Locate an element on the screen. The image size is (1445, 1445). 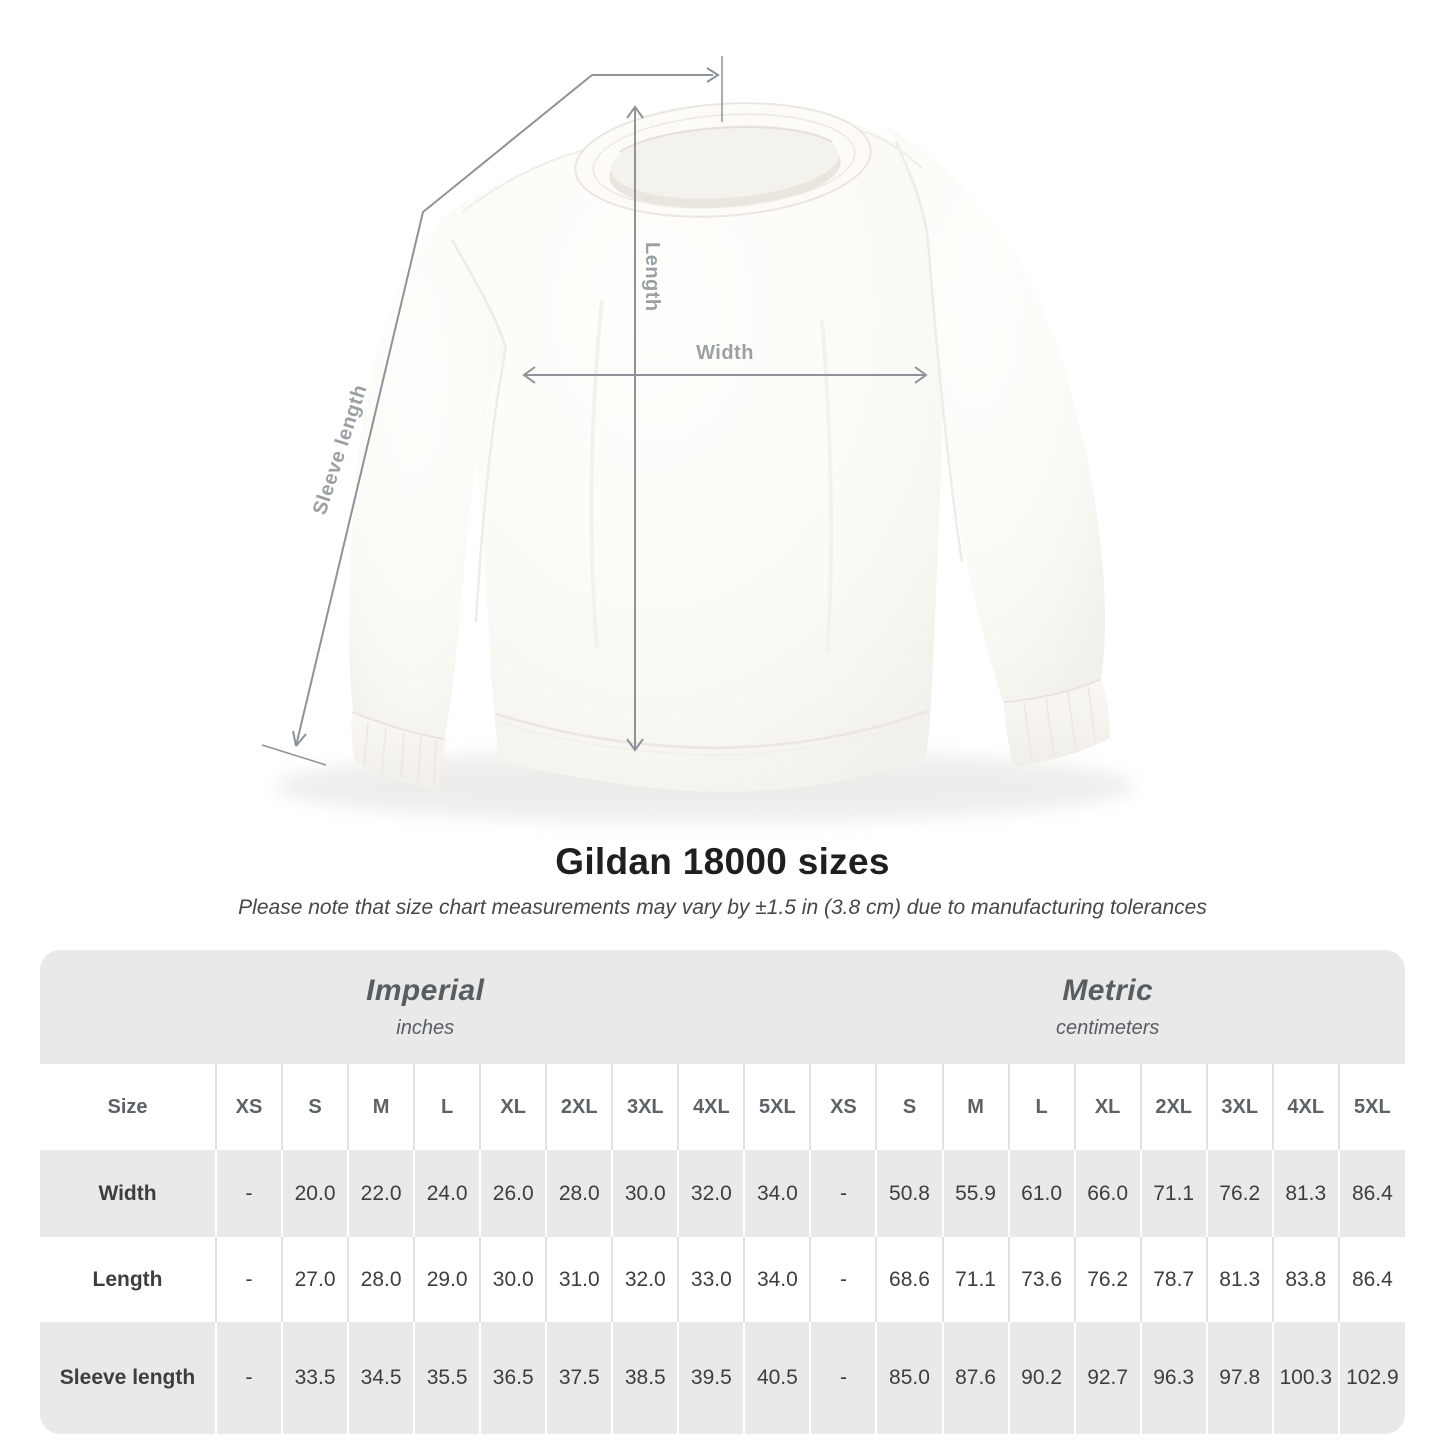
imperial-band: Imperial inches is located at coordinates (425, 1007).